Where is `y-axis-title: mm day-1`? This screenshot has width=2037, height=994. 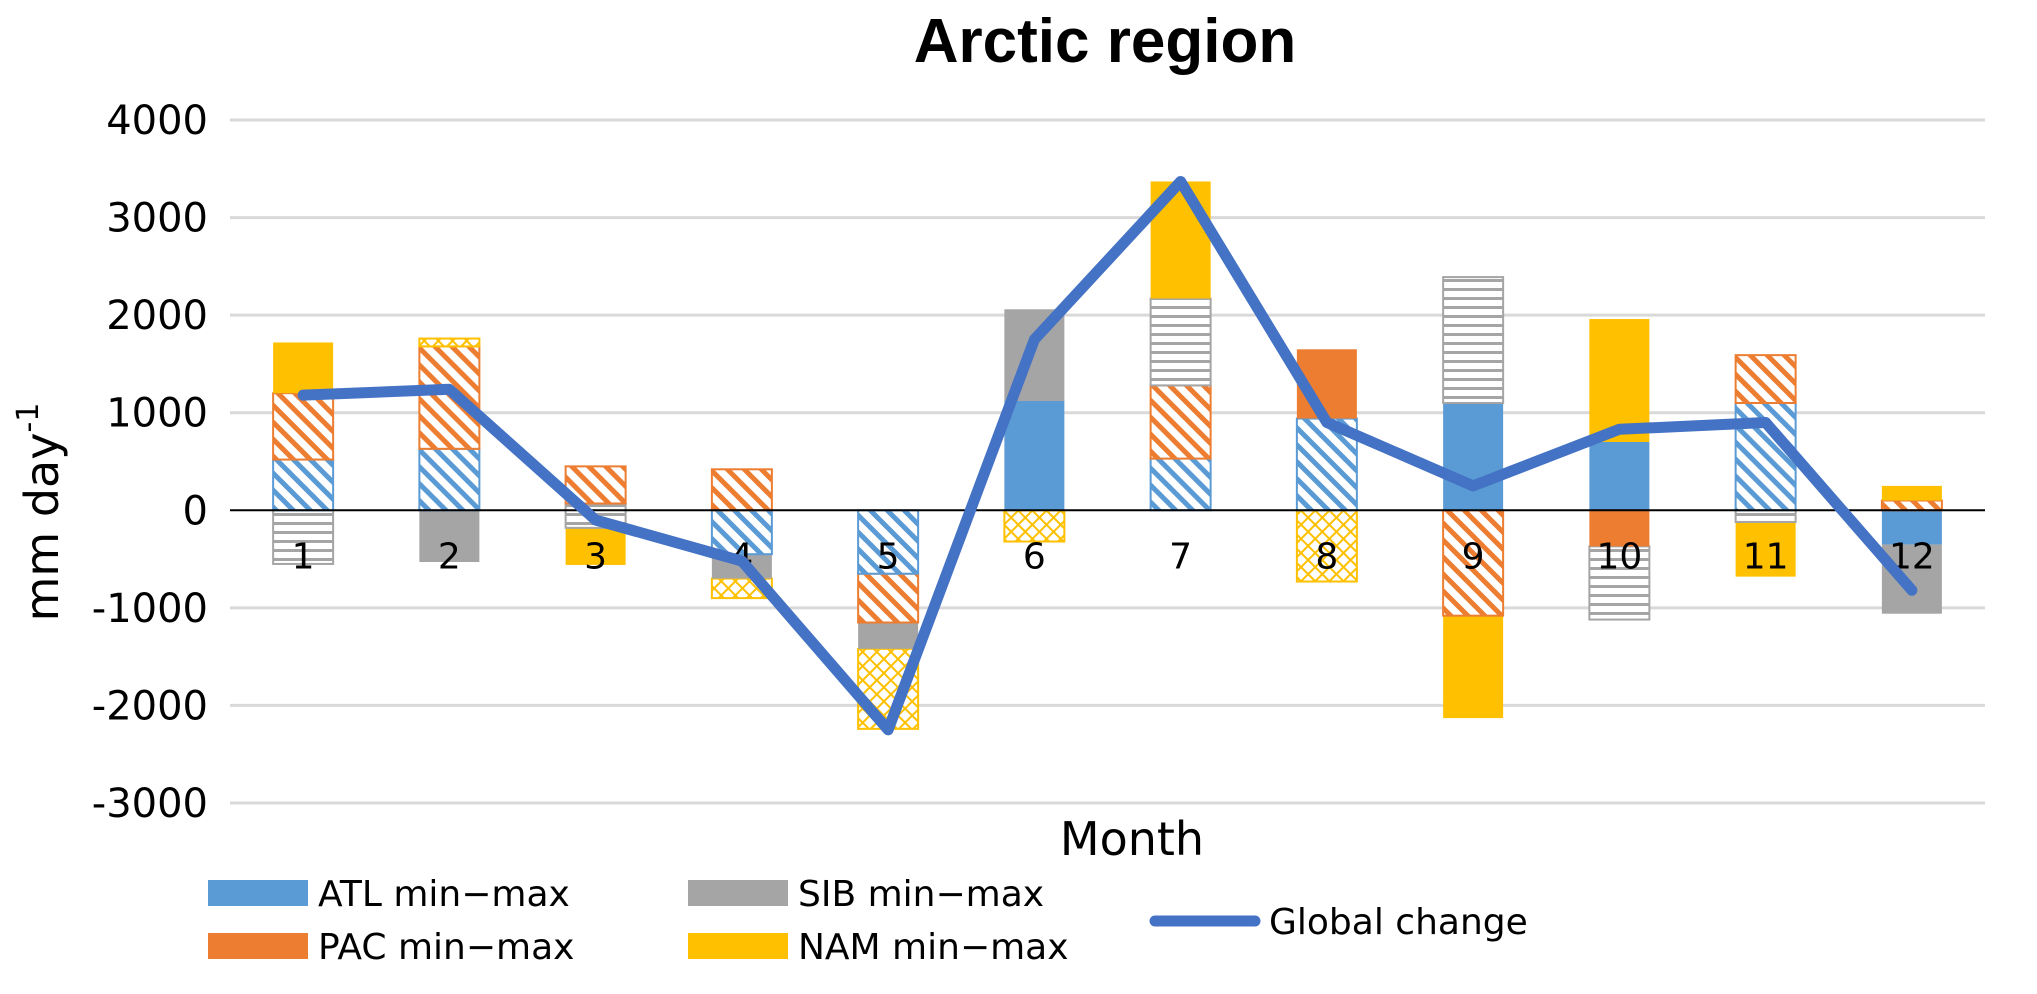
y-axis-title: mm day-1 is located at coordinates (40, 512).